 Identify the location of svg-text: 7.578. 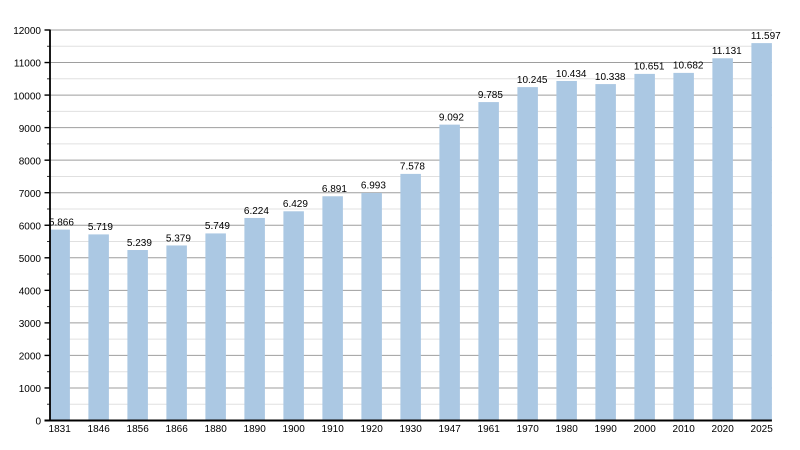
(412, 167).